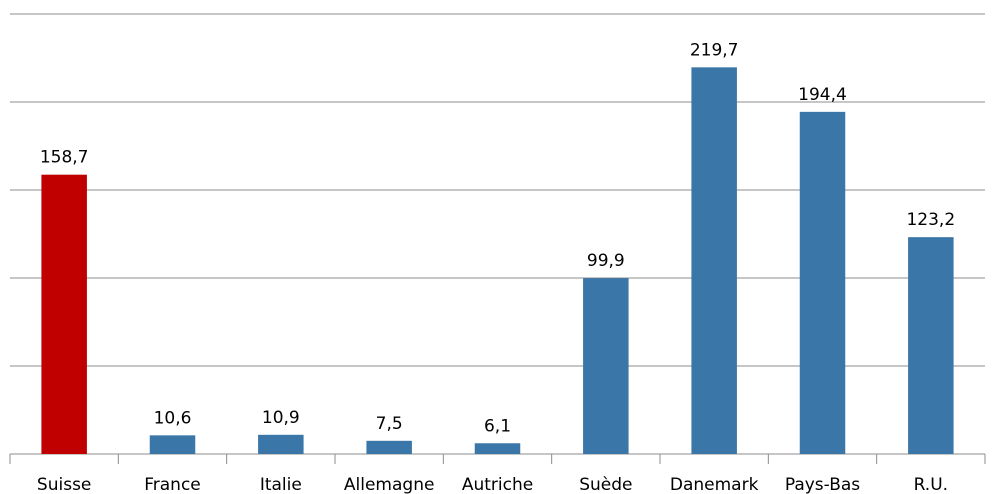  I want to click on data-label: 158,7, so click(64, 158).